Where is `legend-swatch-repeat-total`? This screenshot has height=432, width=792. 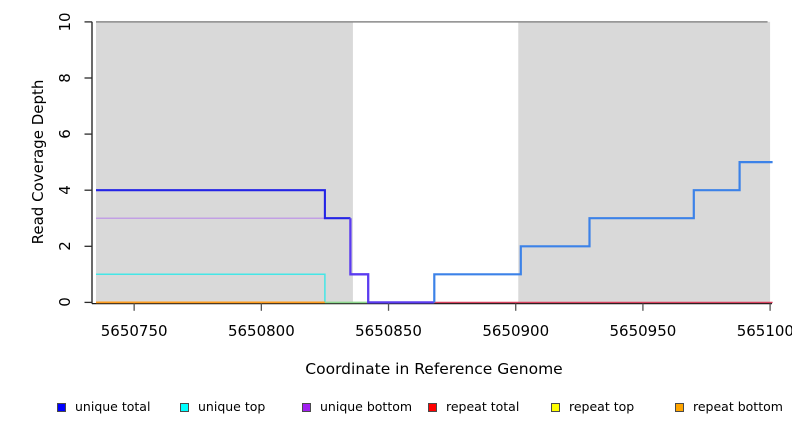 legend-swatch-repeat-total is located at coordinates (432, 407).